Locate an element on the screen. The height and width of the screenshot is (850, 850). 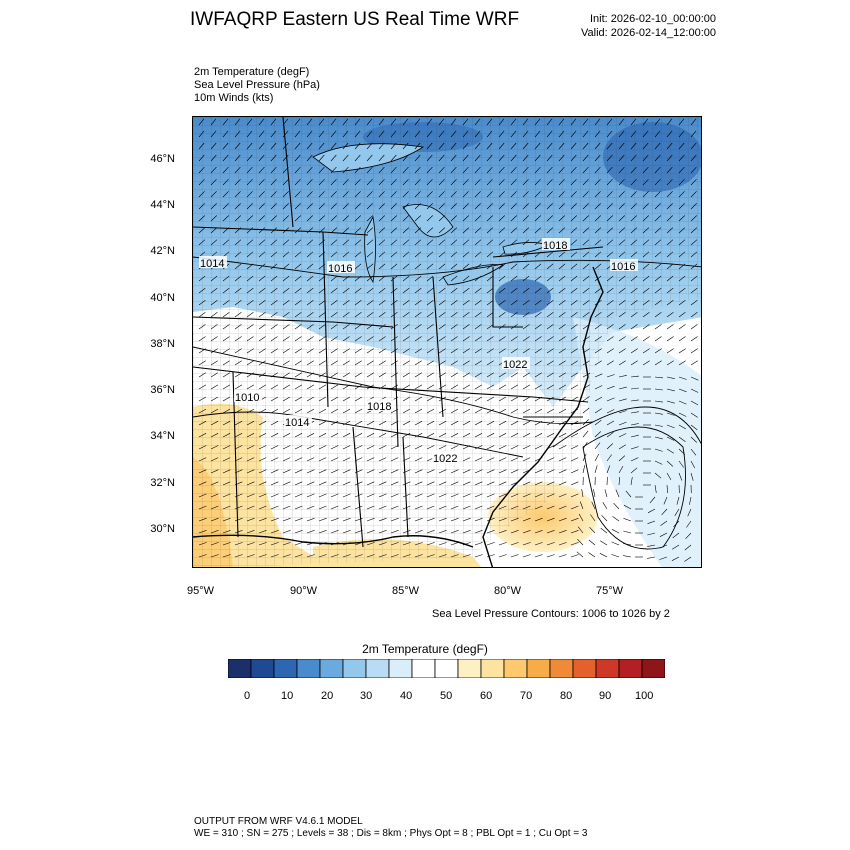
field-label-temperature: 2m Temperature (degF) is located at coordinates (252, 72).